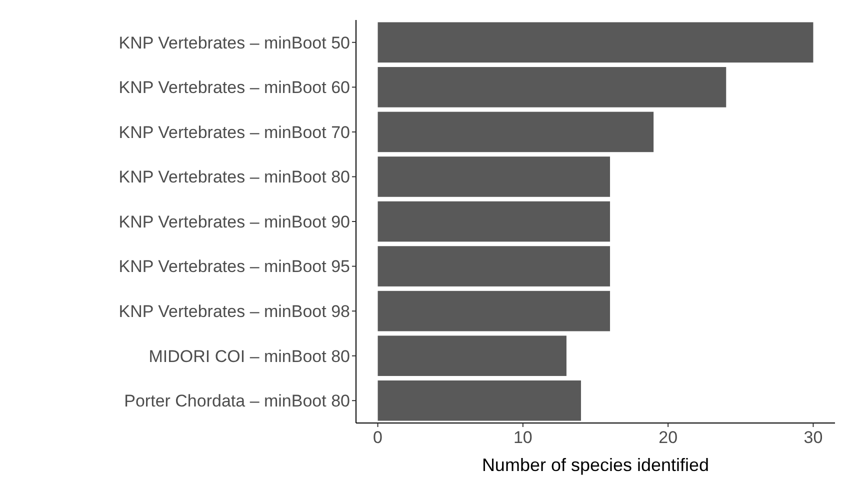 This screenshot has width=865, height=491. Describe the element at coordinates (249, 356) in the screenshot. I see `y-tick-label: MIDORI COI – minBoot 80` at that location.